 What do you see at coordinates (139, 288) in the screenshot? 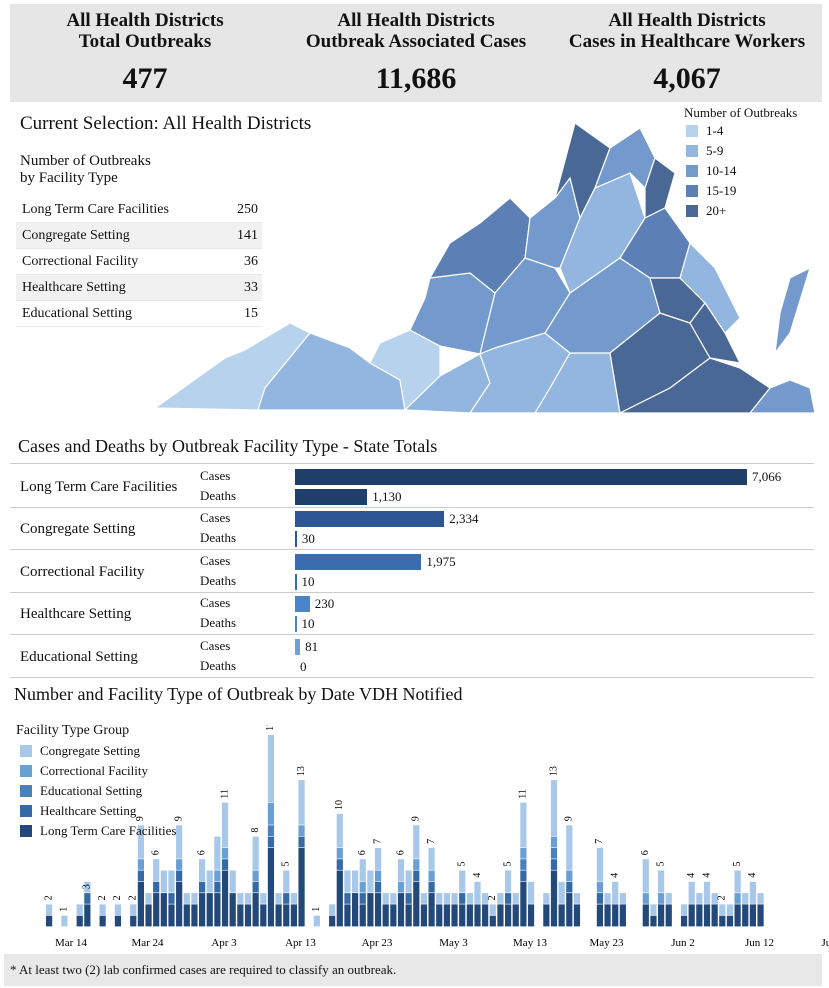
I see `table-row: Healthcare Setting 33` at bounding box center [139, 288].